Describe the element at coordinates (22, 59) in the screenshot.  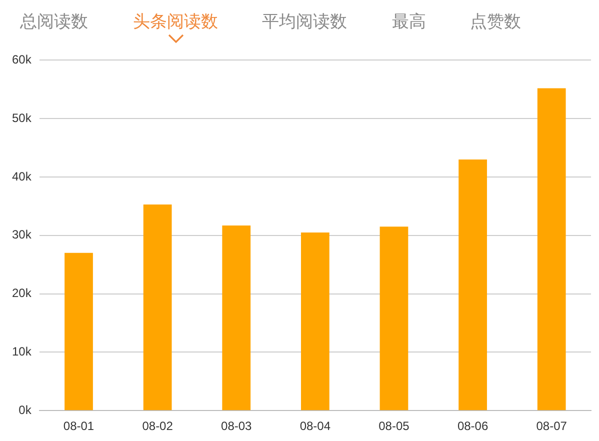
I see `y-tick-label: 60k` at that location.